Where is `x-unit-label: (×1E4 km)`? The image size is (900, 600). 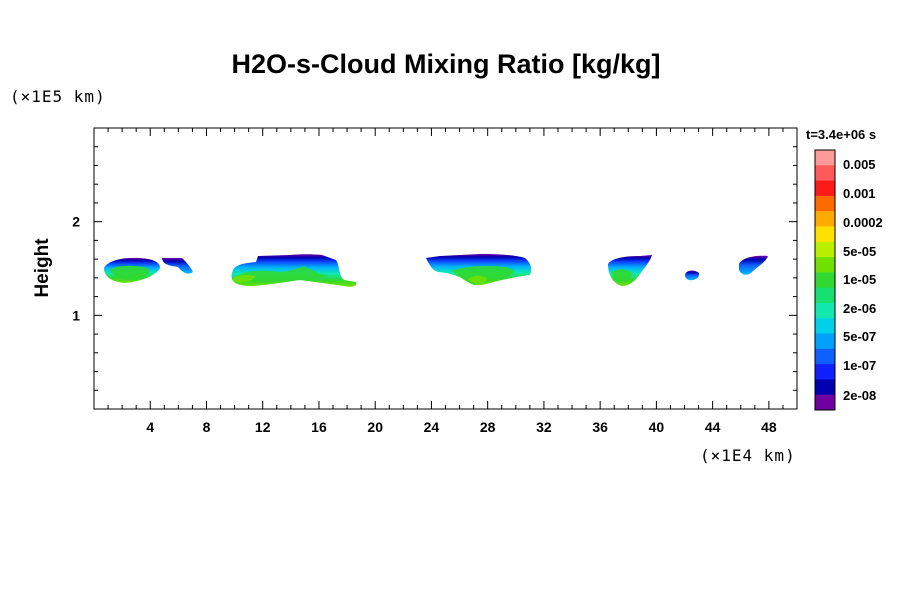
x-unit-label: (×1E4 km) is located at coordinates (748, 455).